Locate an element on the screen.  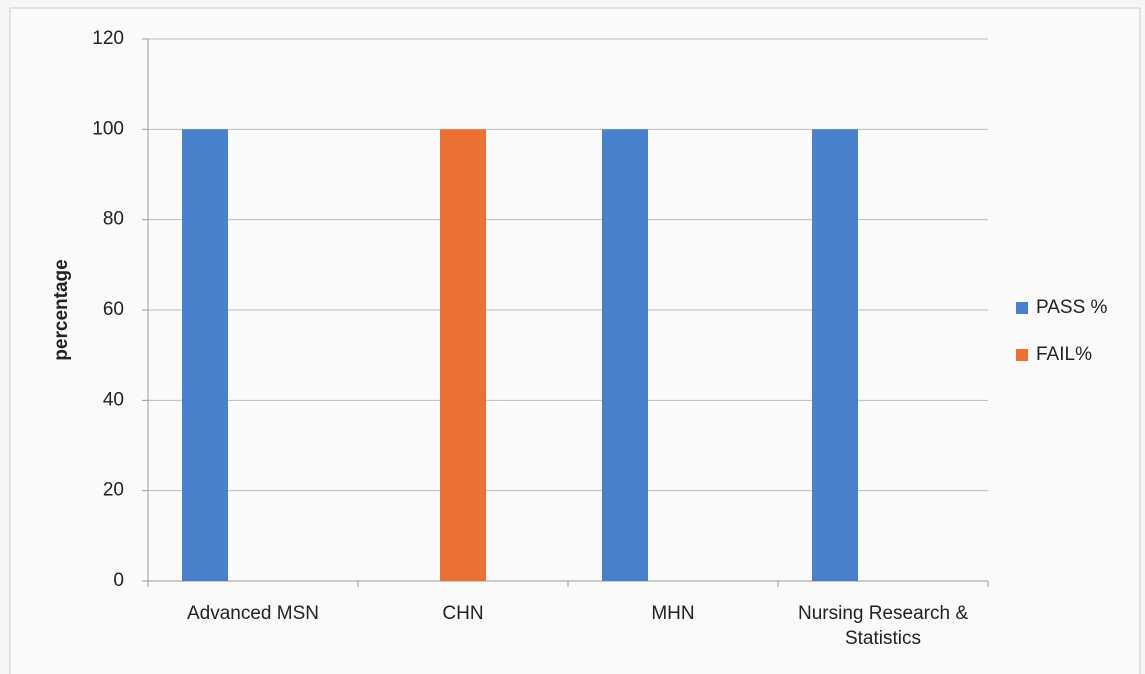
y-tick-label: 120 is located at coordinates (108, 38).